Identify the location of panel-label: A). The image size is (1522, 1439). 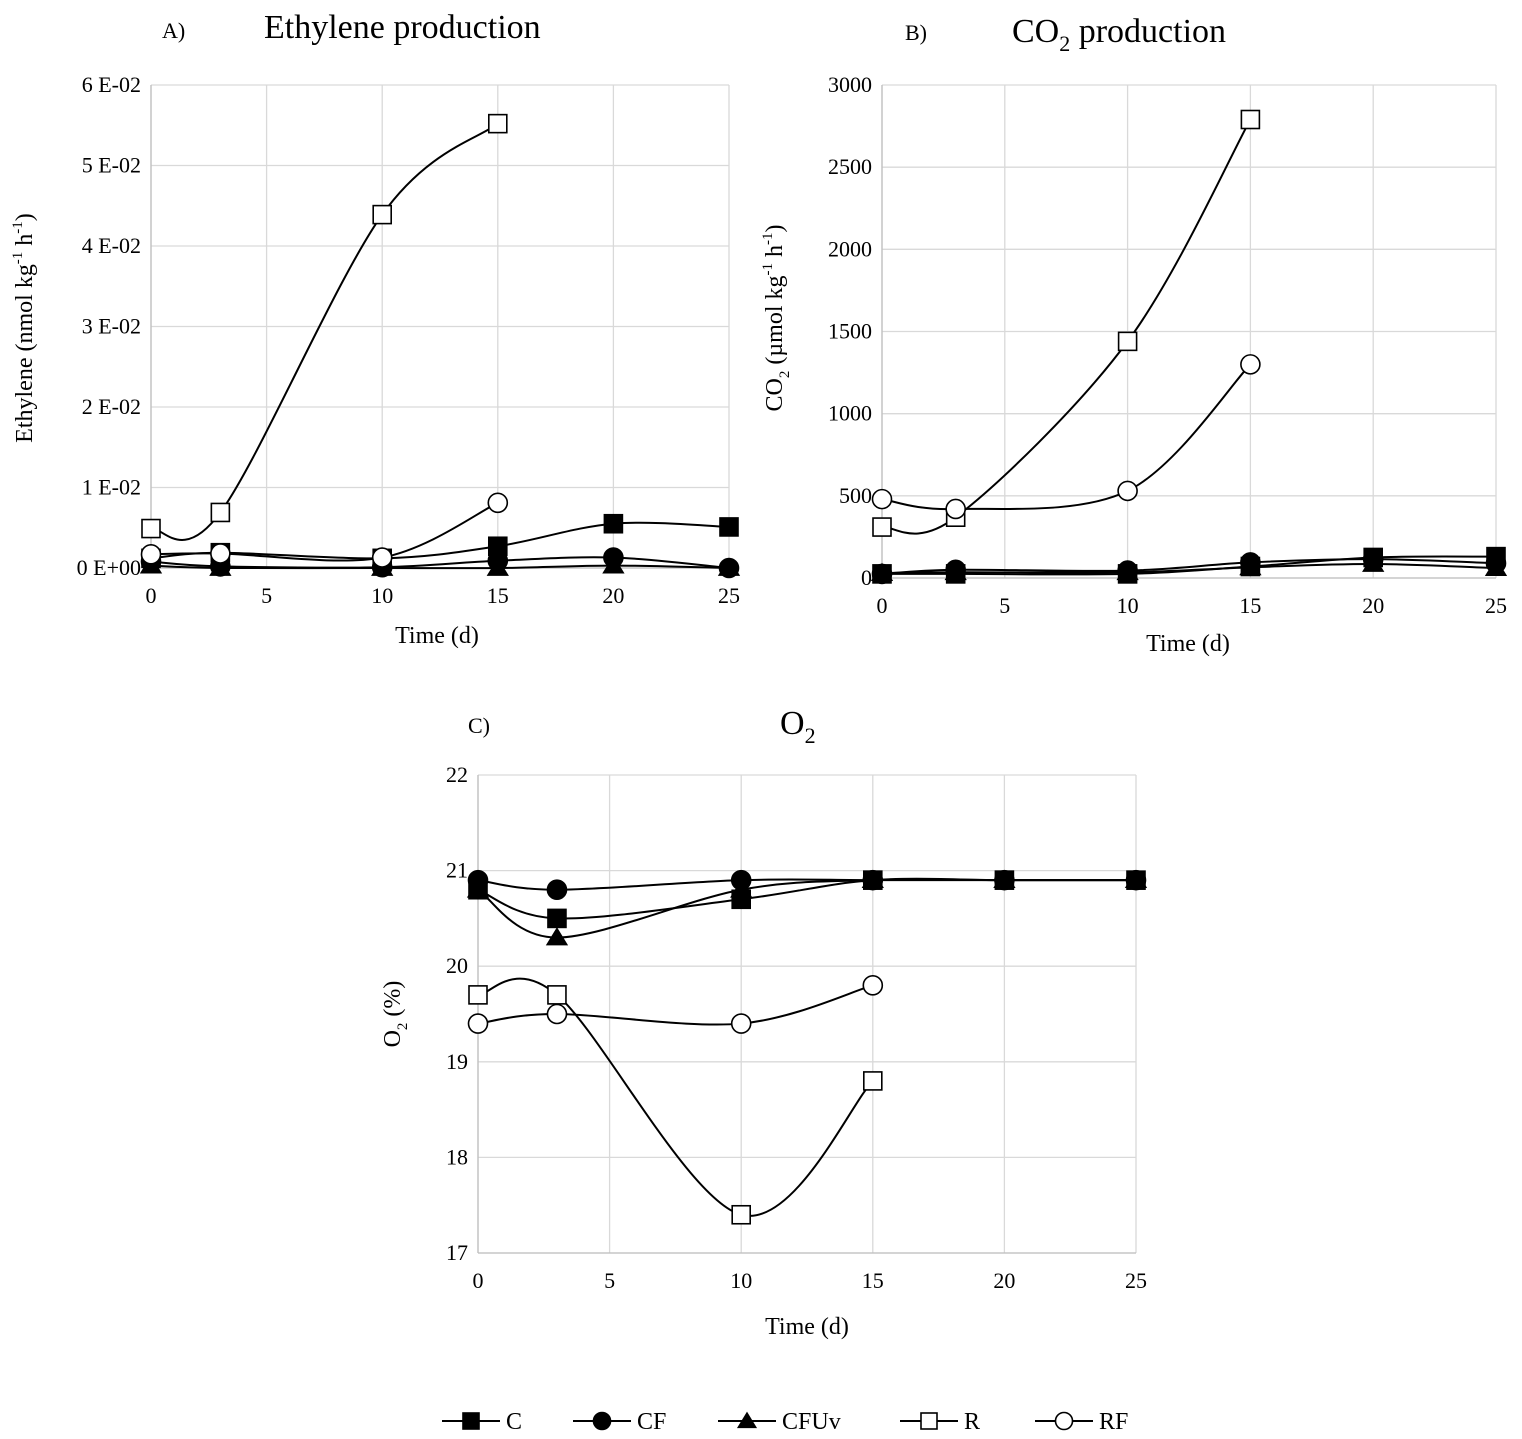
(173, 30).